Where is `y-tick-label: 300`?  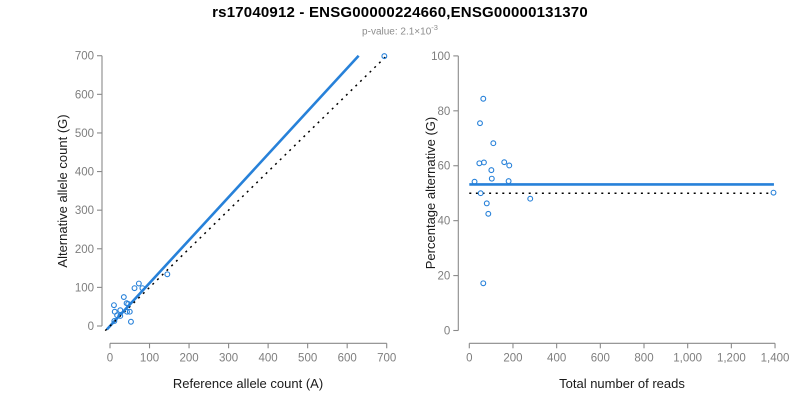 y-tick-label: 300 is located at coordinates (84, 211).